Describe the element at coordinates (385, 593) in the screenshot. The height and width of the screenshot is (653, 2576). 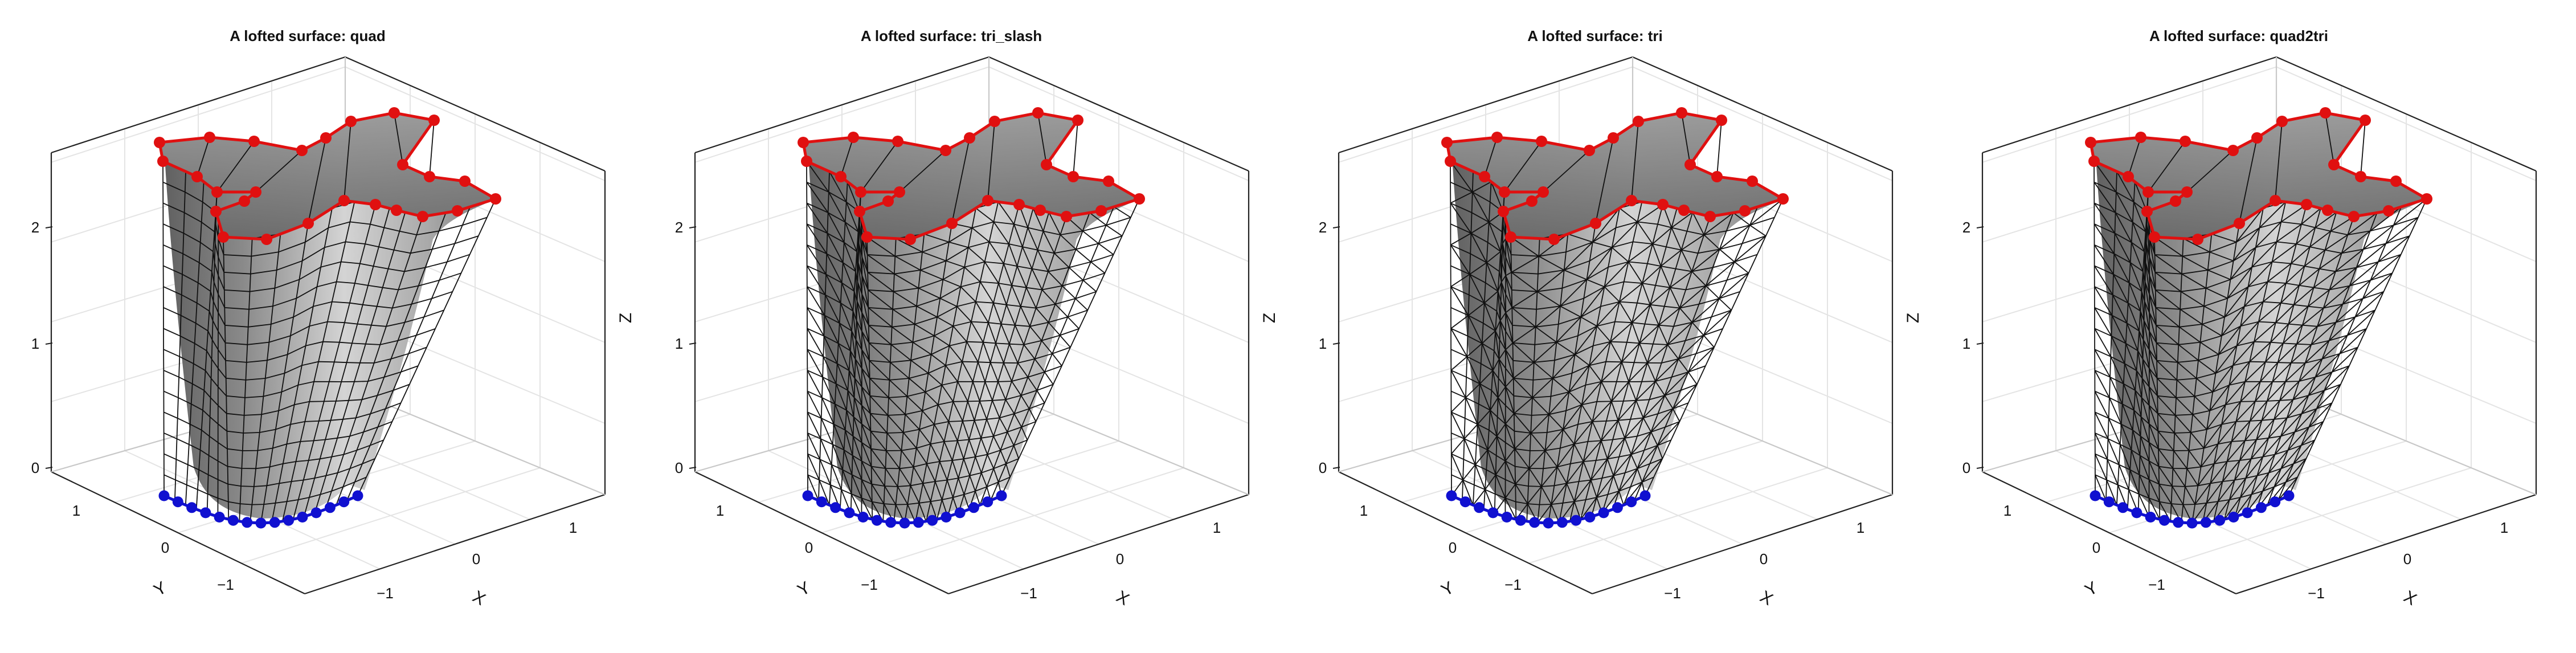
I see `x-tick-label: −1` at that location.